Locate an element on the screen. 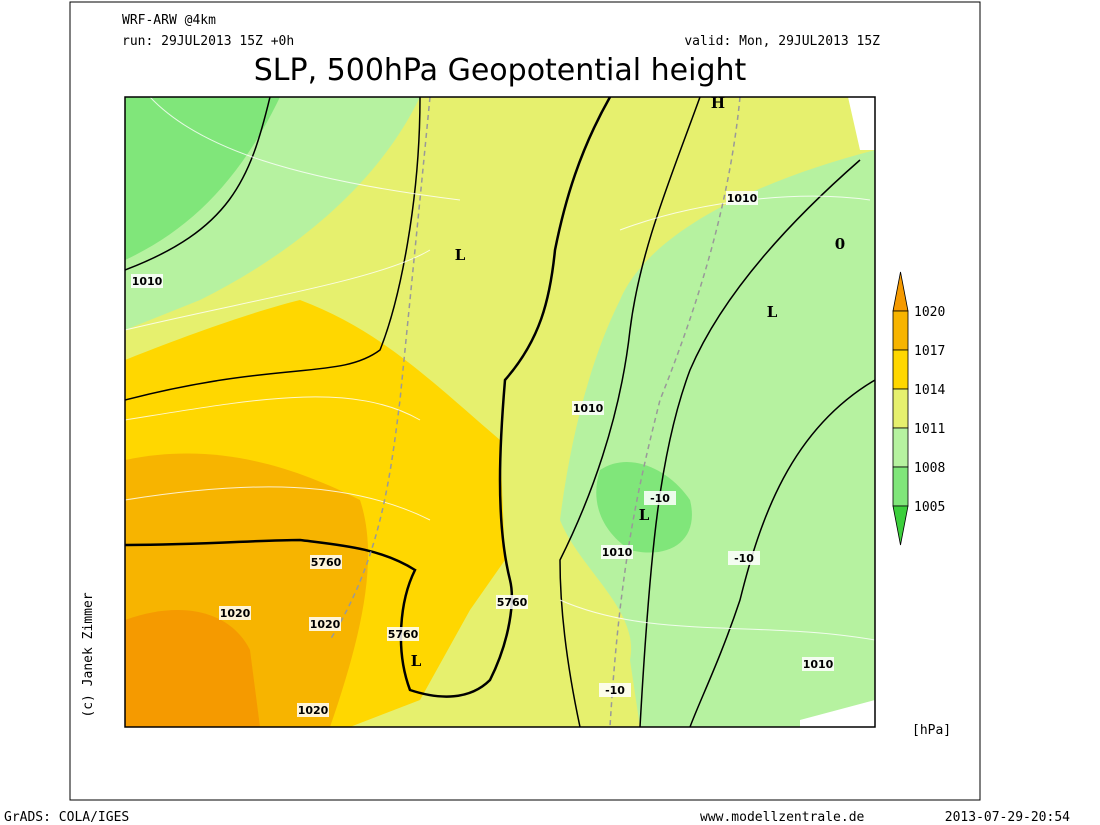 The height and width of the screenshot is (825, 1100). colorbar-label: 1011 is located at coordinates (929, 429).